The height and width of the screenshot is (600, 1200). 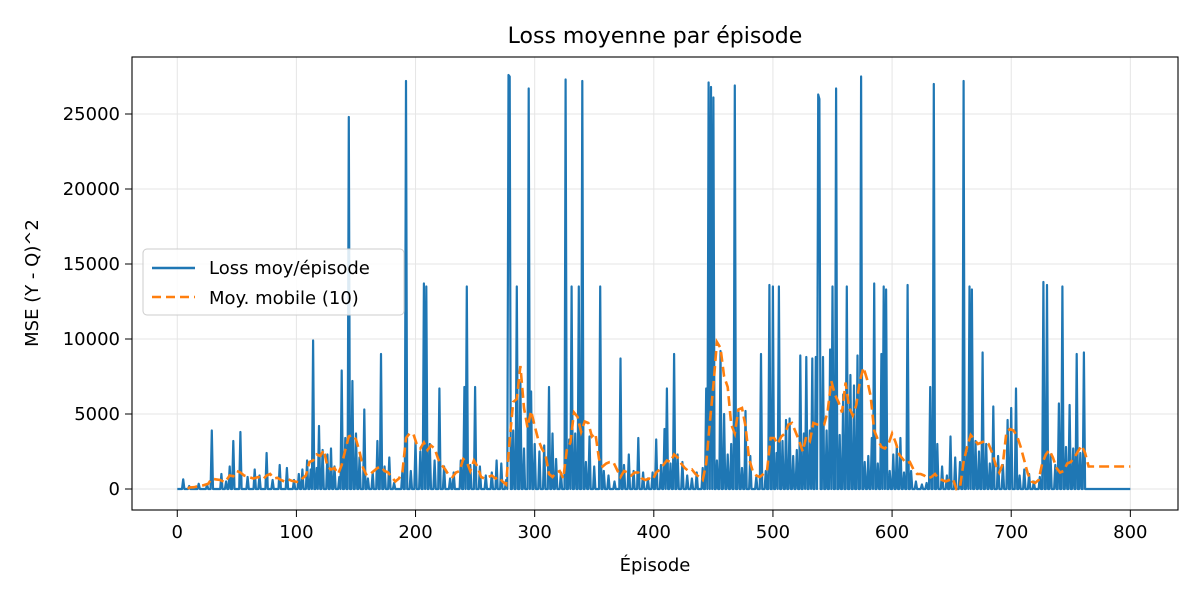 I want to click on y-tick-label: 25000, so click(x=91, y=114).